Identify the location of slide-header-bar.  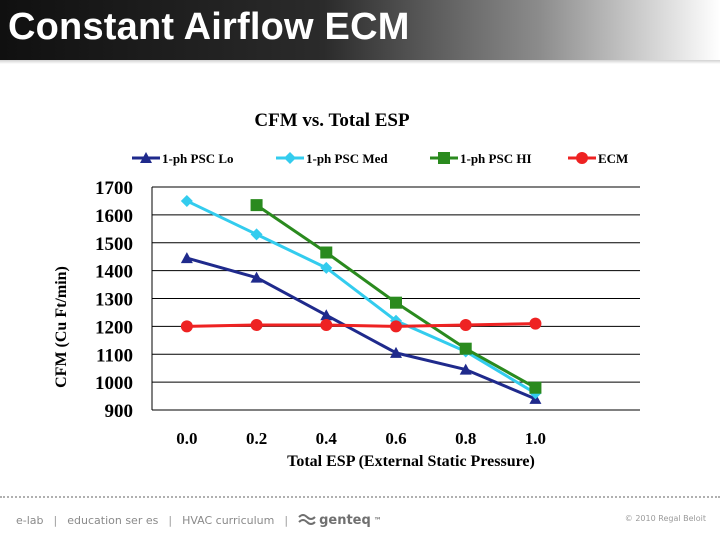
(360, 30).